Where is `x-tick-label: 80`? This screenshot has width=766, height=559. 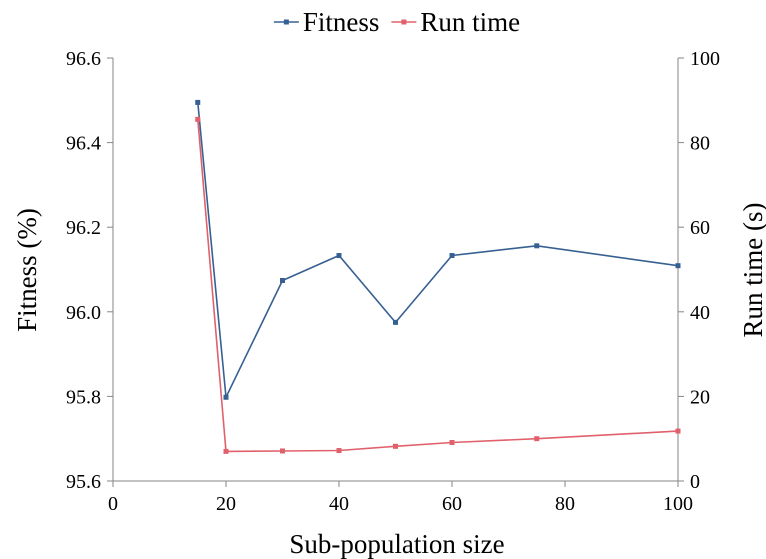 x-tick-label: 80 is located at coordinates (565, 504).